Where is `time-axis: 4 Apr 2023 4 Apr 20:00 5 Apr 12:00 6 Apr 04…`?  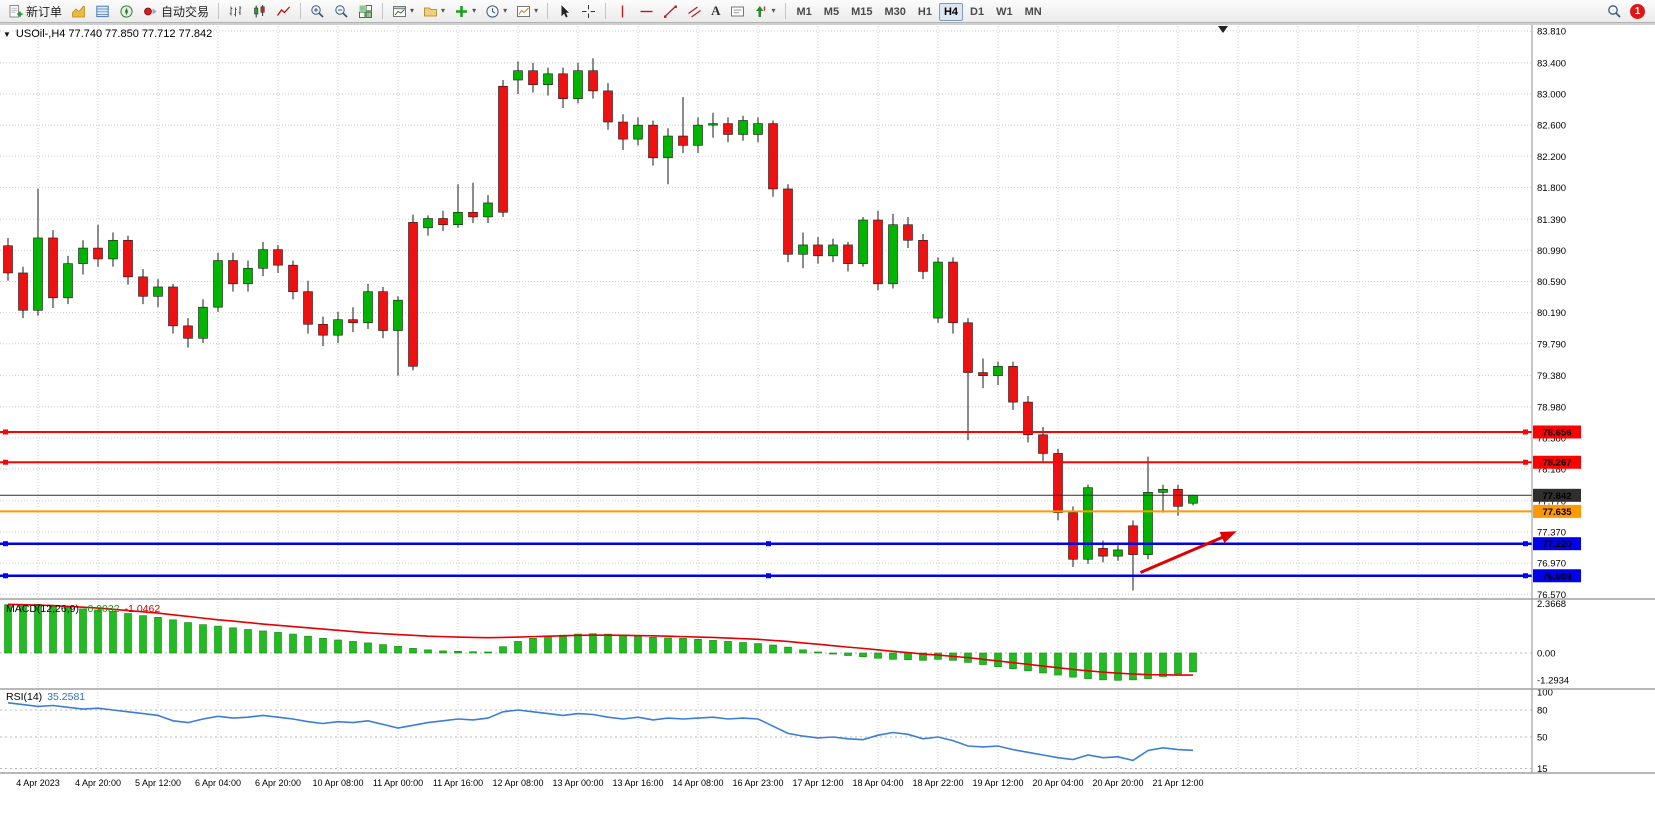
time-axis: 4 Apr 2023 4 Apr 20:00 5 Apr 12:00 6 Apr 04… is located at coordinates (609, 783).